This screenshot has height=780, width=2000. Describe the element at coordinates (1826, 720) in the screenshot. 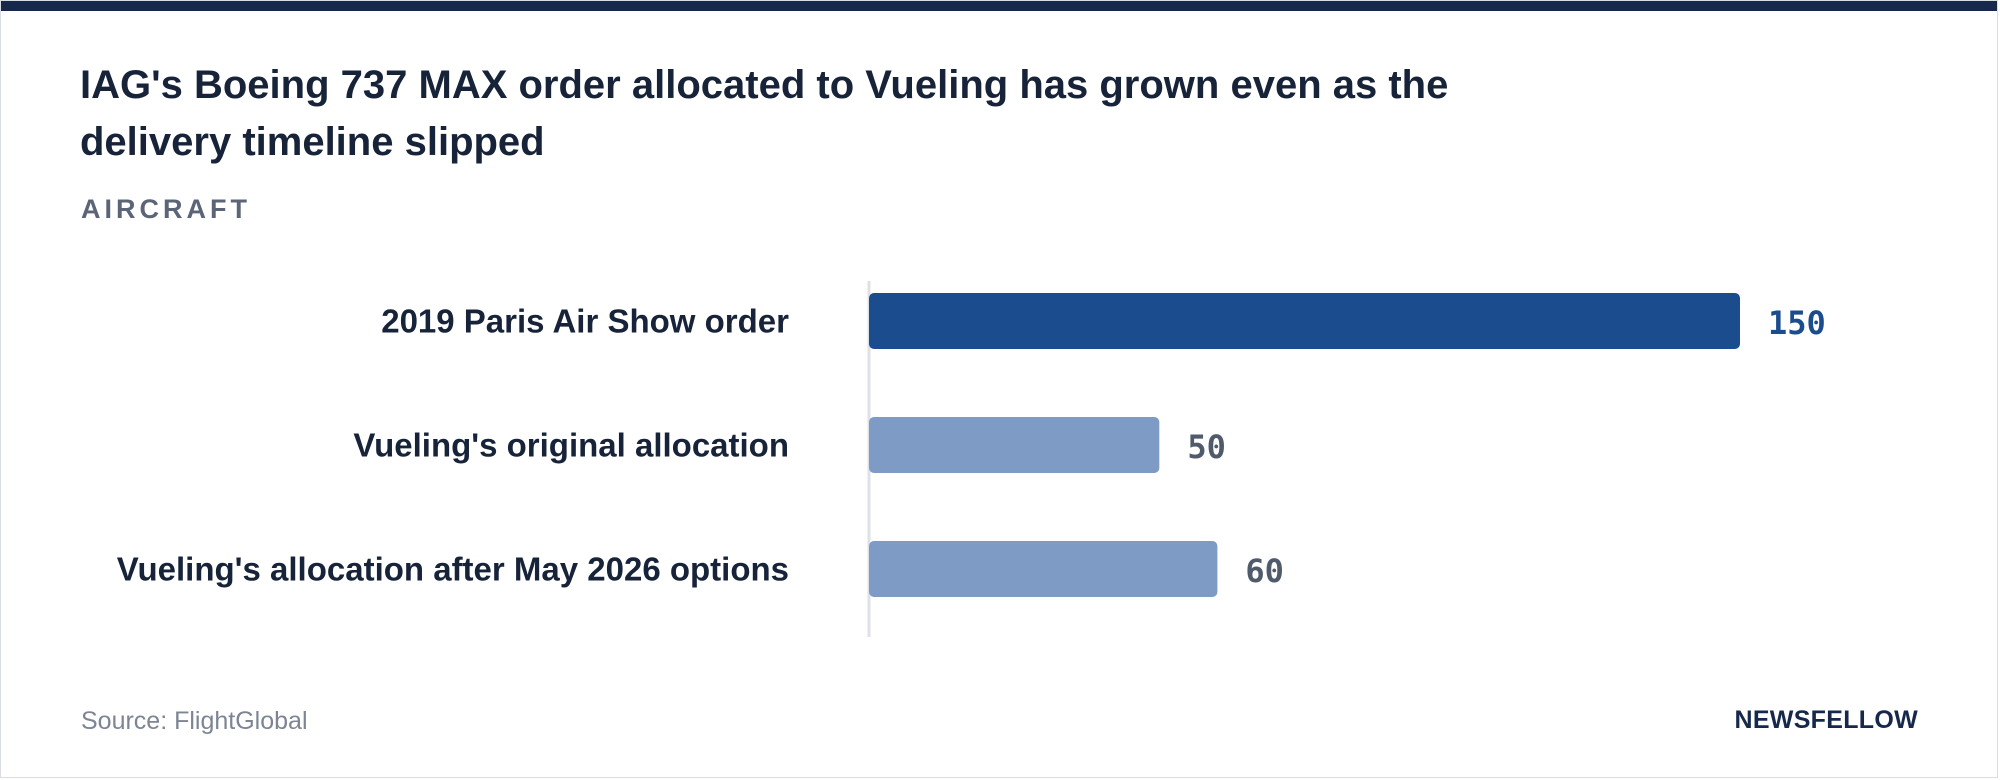

I see `brand-logo: NEWSFELLOW` at that location.